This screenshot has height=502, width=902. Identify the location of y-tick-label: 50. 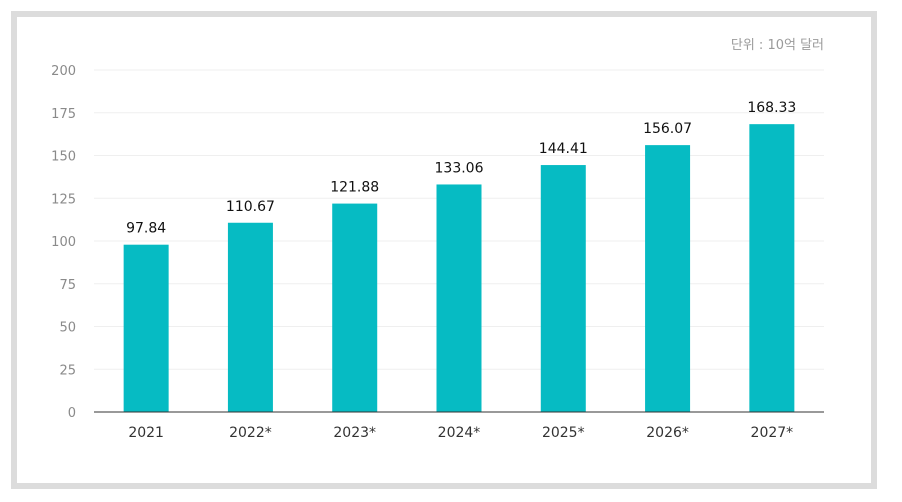
(67, 328).